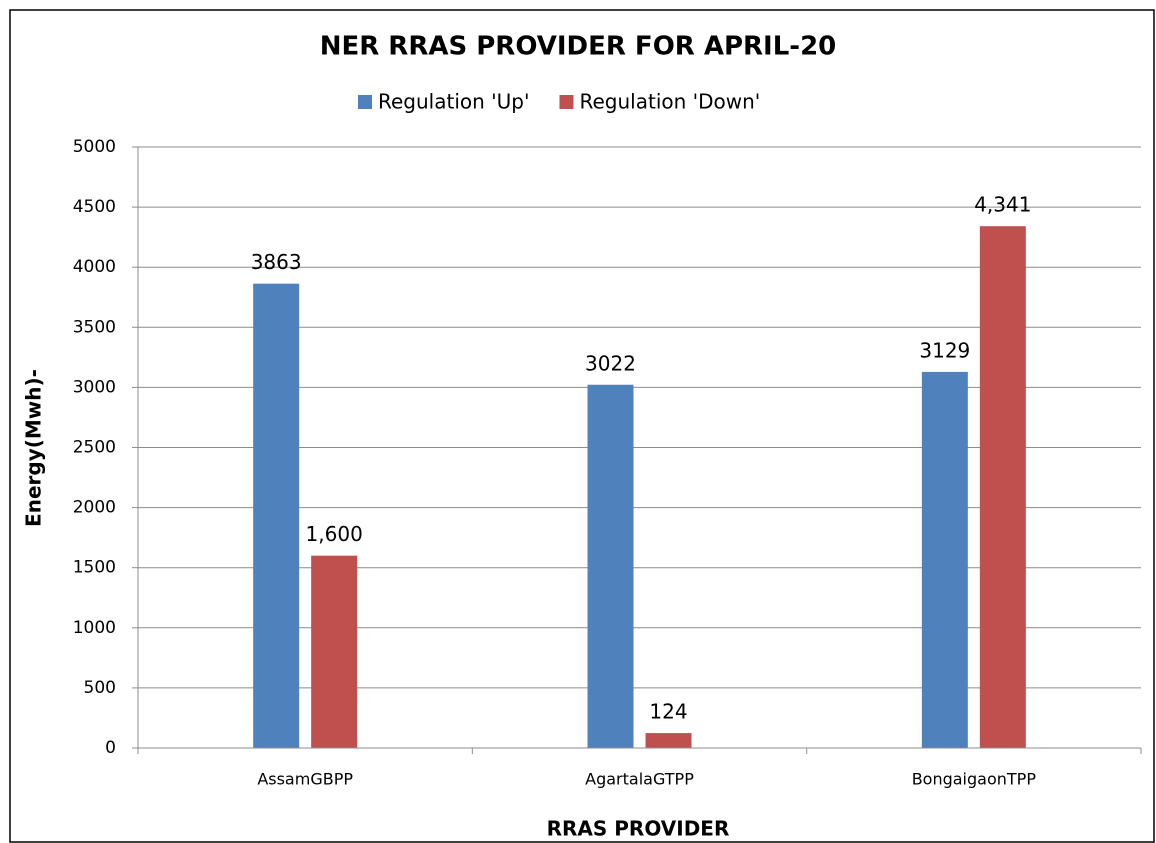 This screenshot has height=843, width=1156. Describe the element at coordinates (638, 829) in the screenshot. I see `x-axis-title: RRAS PROVIDER` at that location.